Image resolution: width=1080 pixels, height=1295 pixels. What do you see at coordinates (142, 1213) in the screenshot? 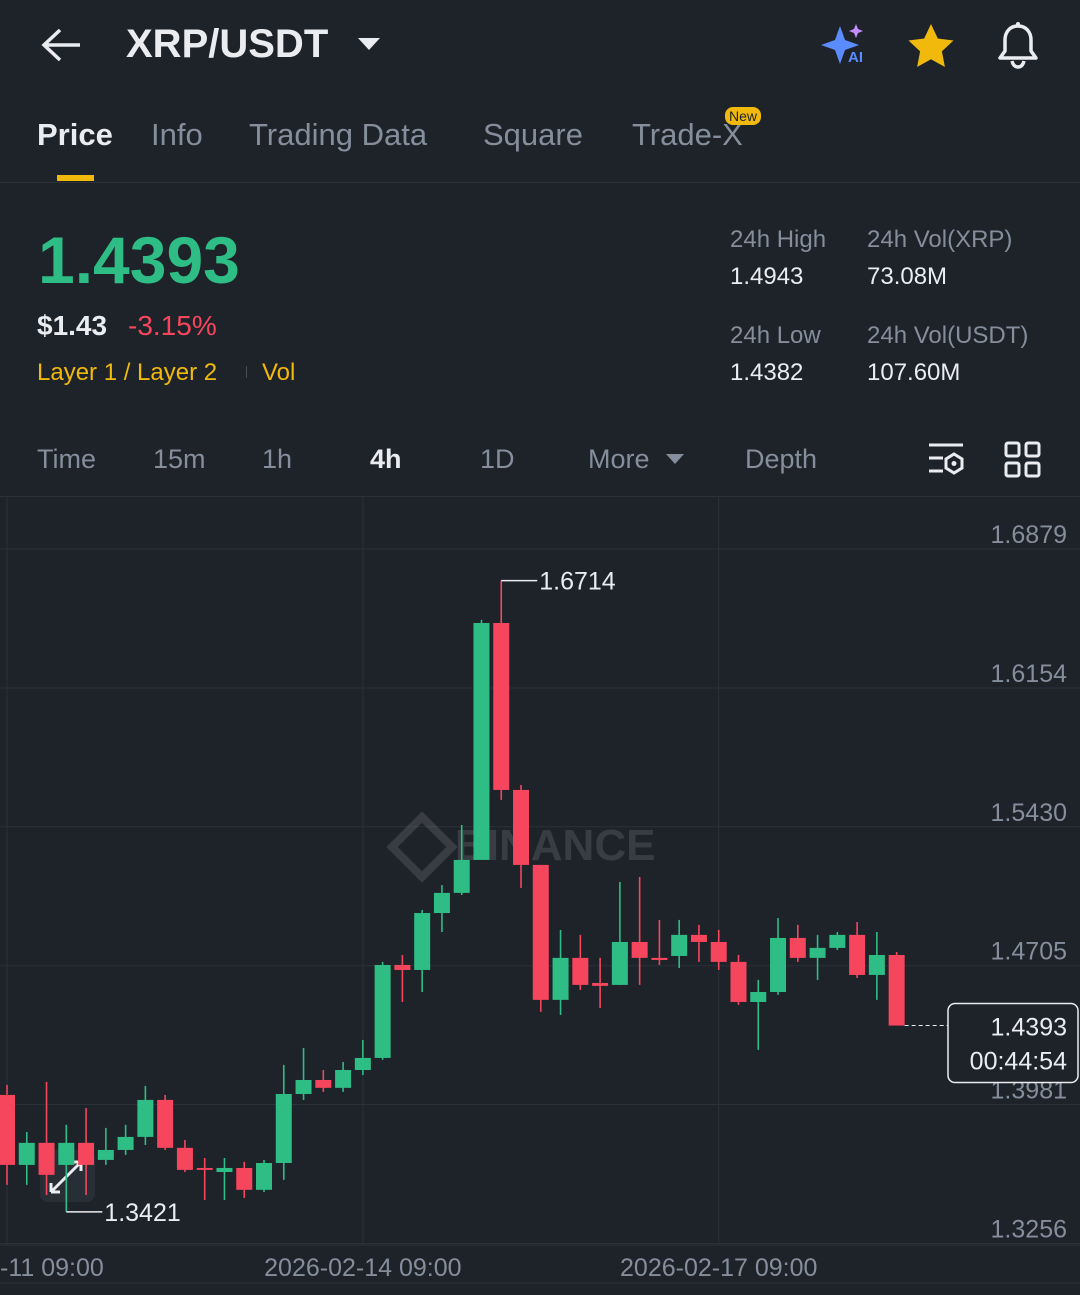
I see `low-label: 1.3421` at bounding box center [142, 1213].